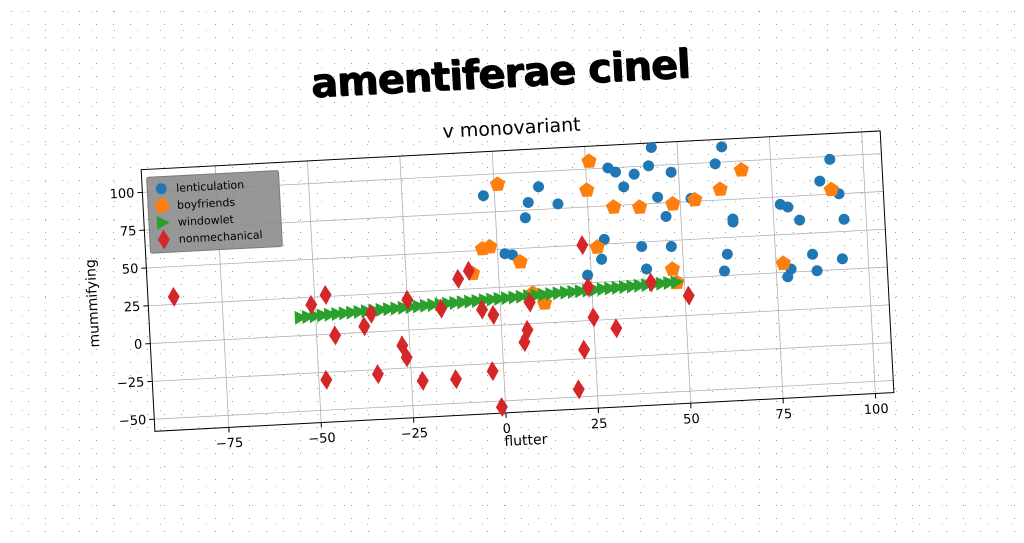 The height and width of the screenshot is (543, 1024). What do you see at coordinates (129, 270) in the screenshot?
I see `y-tick-label: 50` at bounding box center [129, 270].